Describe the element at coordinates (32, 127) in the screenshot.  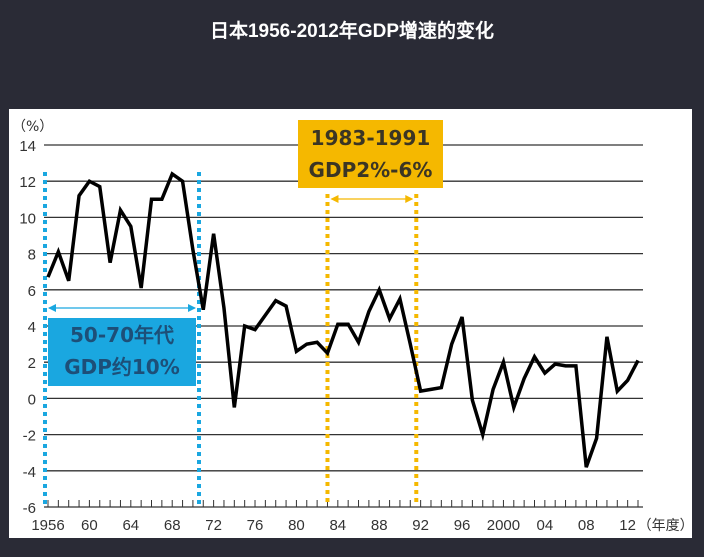
I see `y-axis-label: （%）` at that location.